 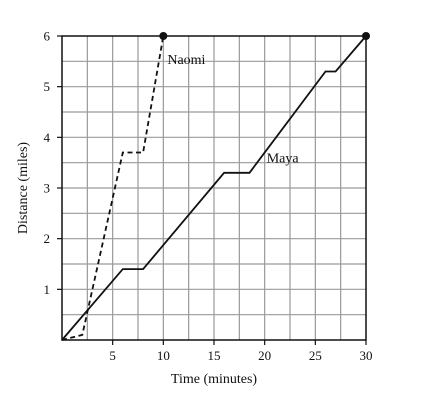 What do you see at coordinates (366, 36) in the screenshot?
I see `series-end-point-maya` at bounding box center [366, 36].